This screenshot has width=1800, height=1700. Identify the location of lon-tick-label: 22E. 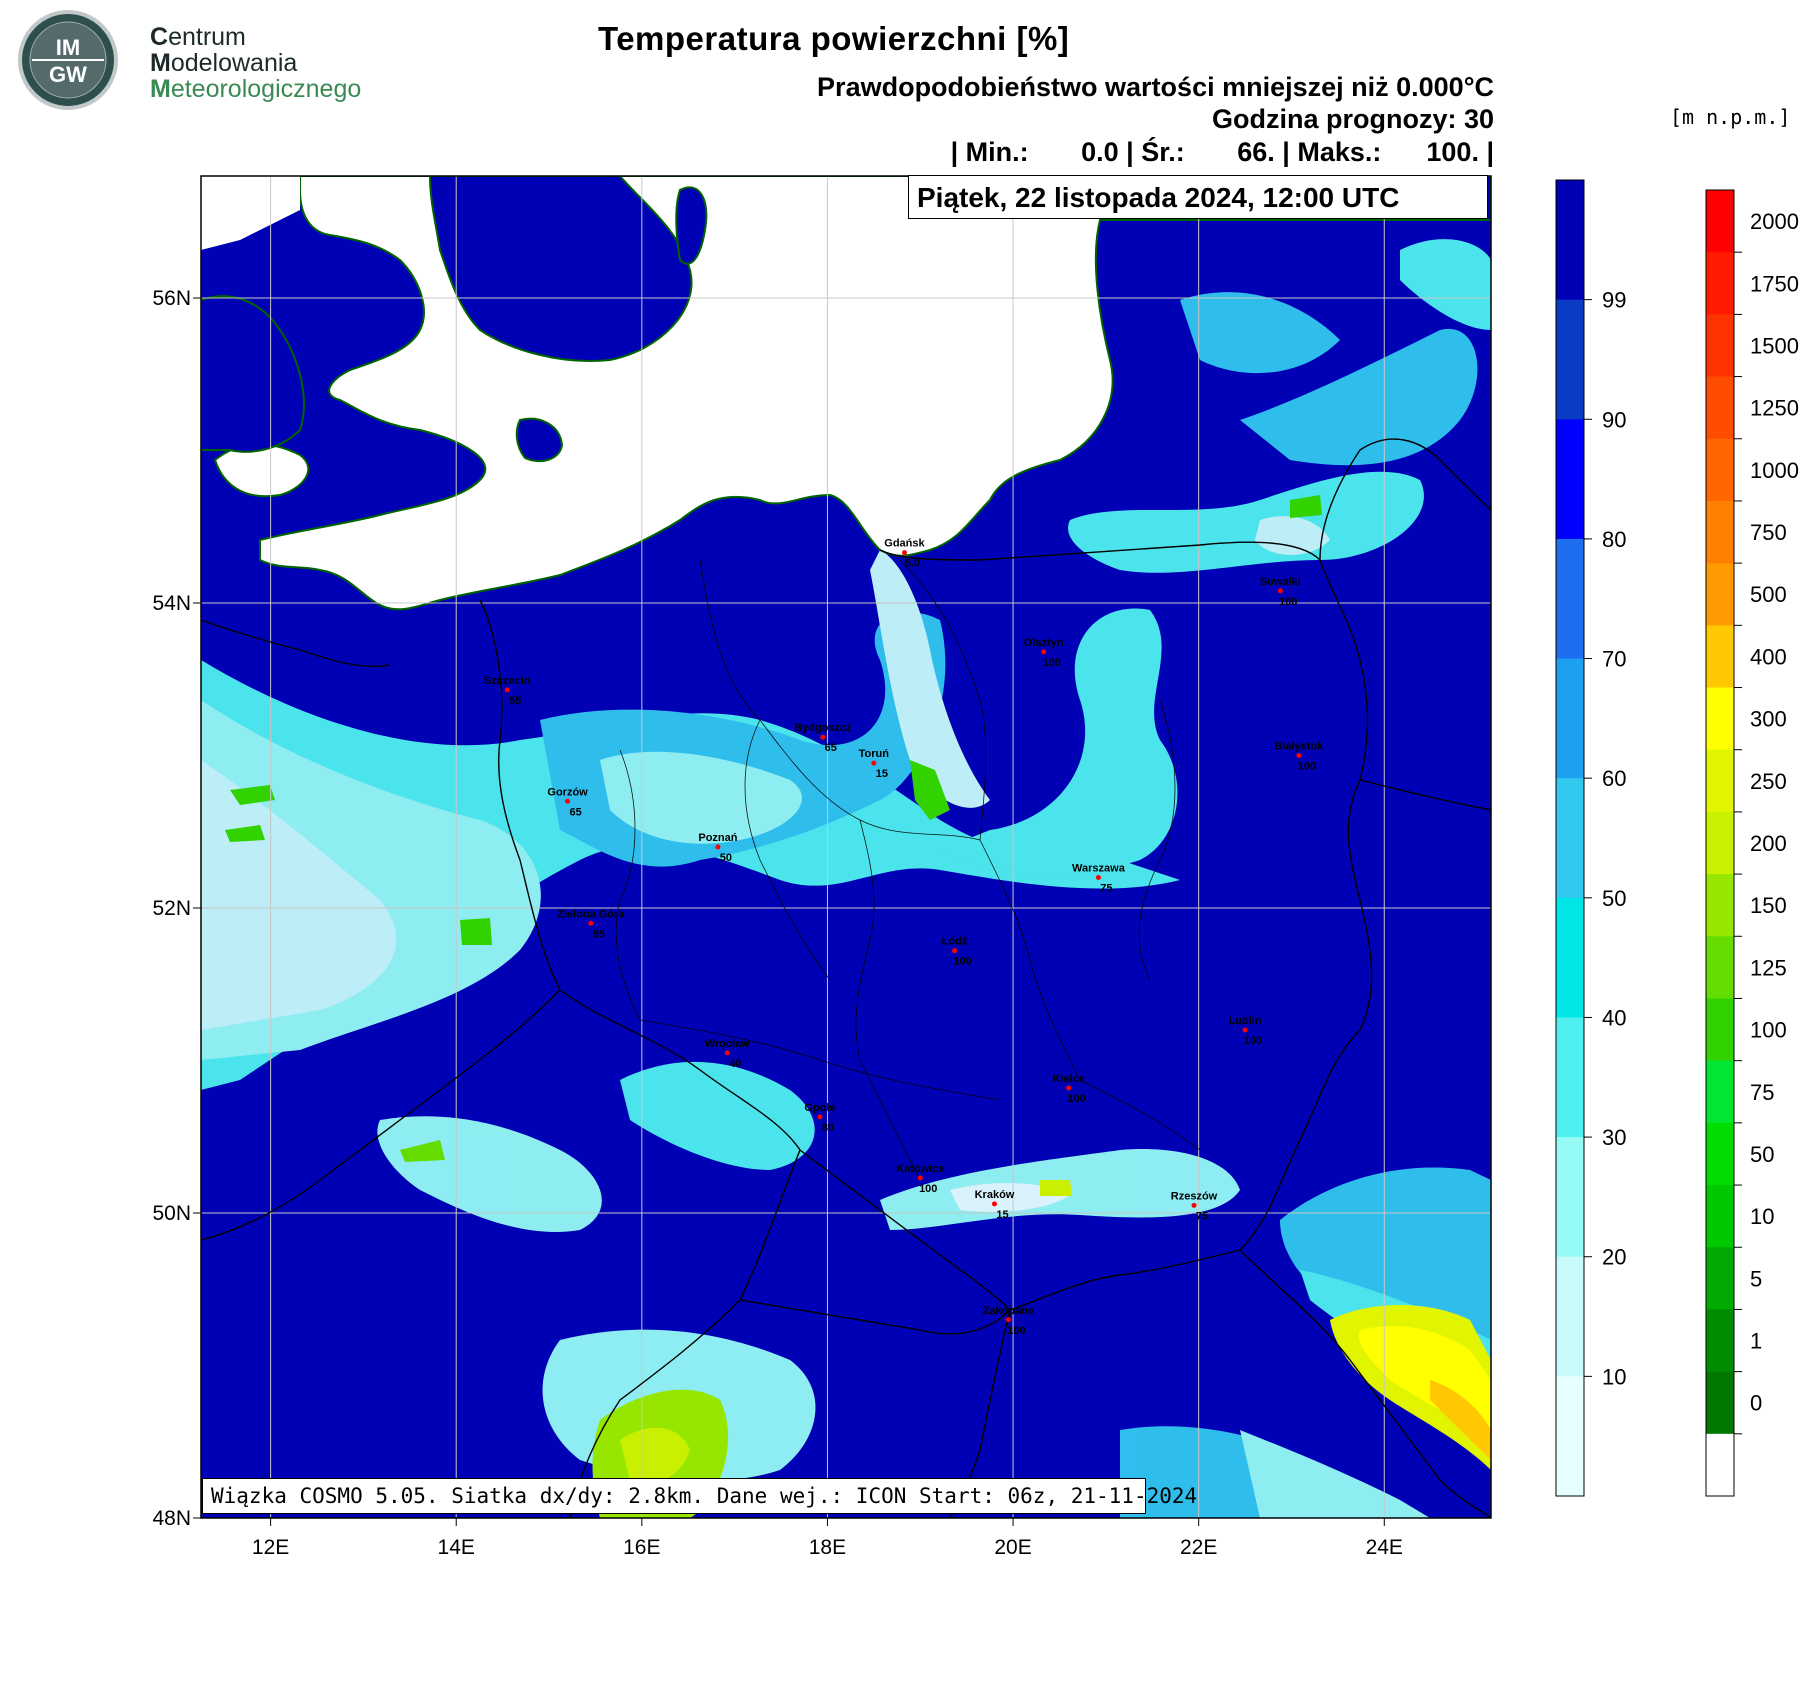
(1198, 1547).